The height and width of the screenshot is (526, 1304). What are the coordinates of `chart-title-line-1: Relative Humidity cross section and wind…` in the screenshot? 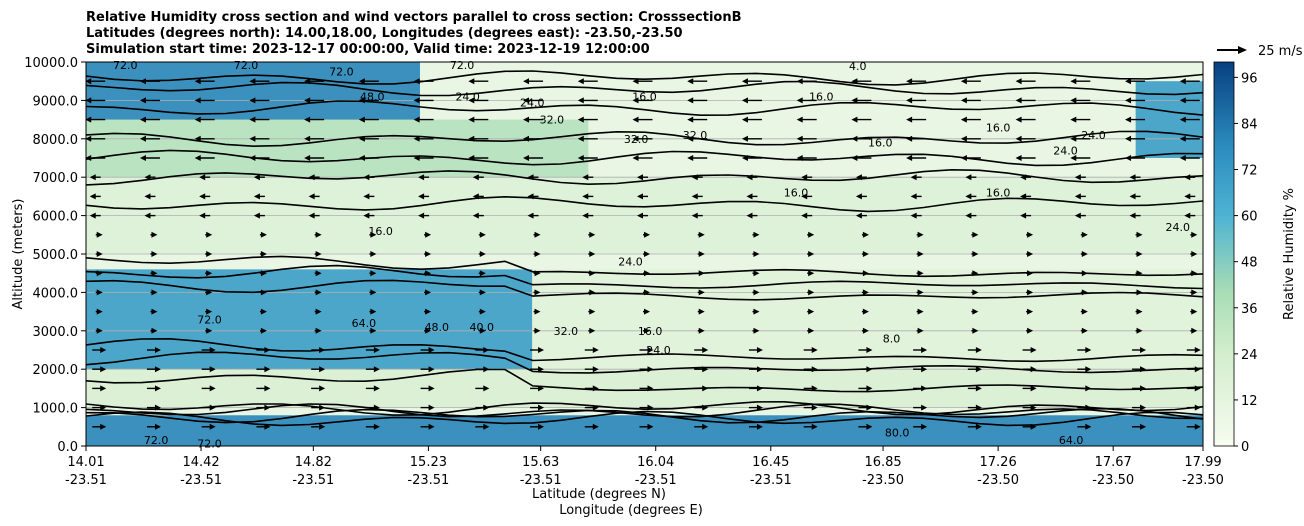 It's located at (414, 17).